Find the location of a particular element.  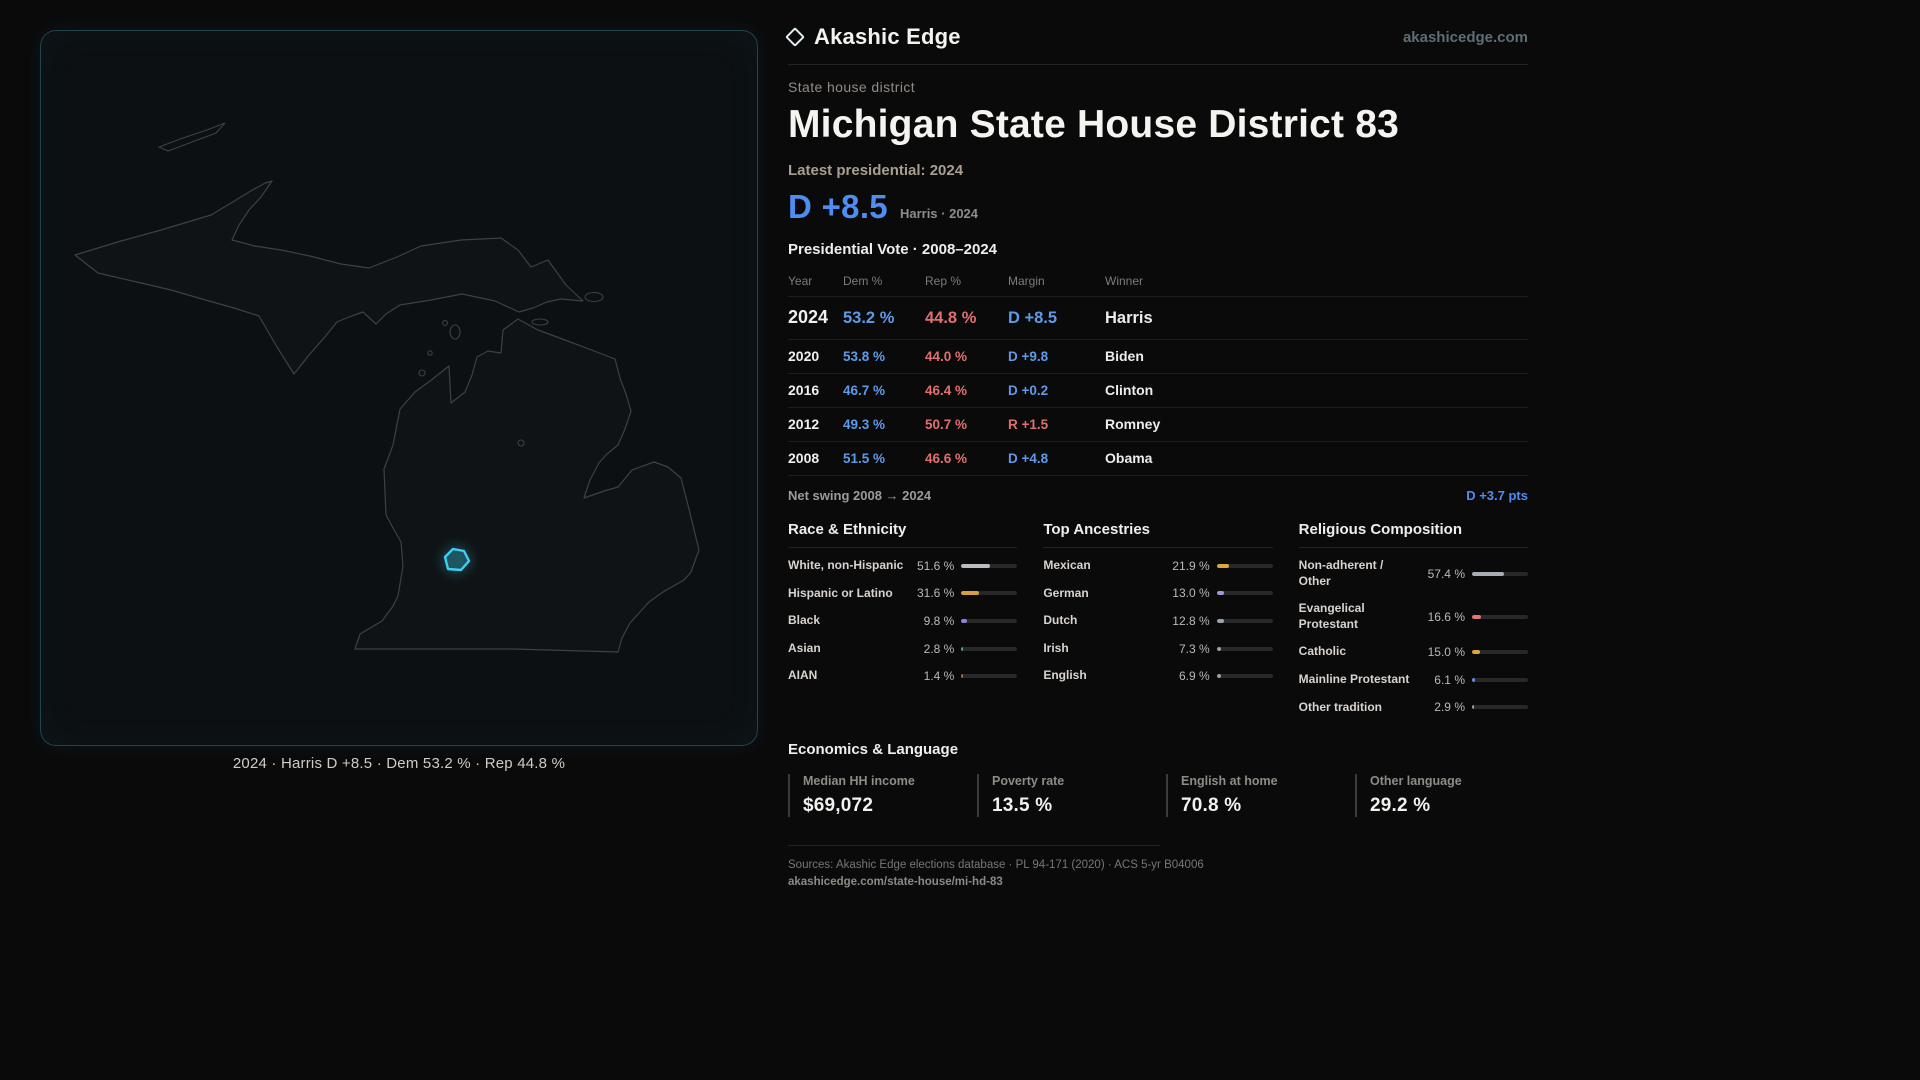

beaver-island-outline is located at coordinates (455, 332).